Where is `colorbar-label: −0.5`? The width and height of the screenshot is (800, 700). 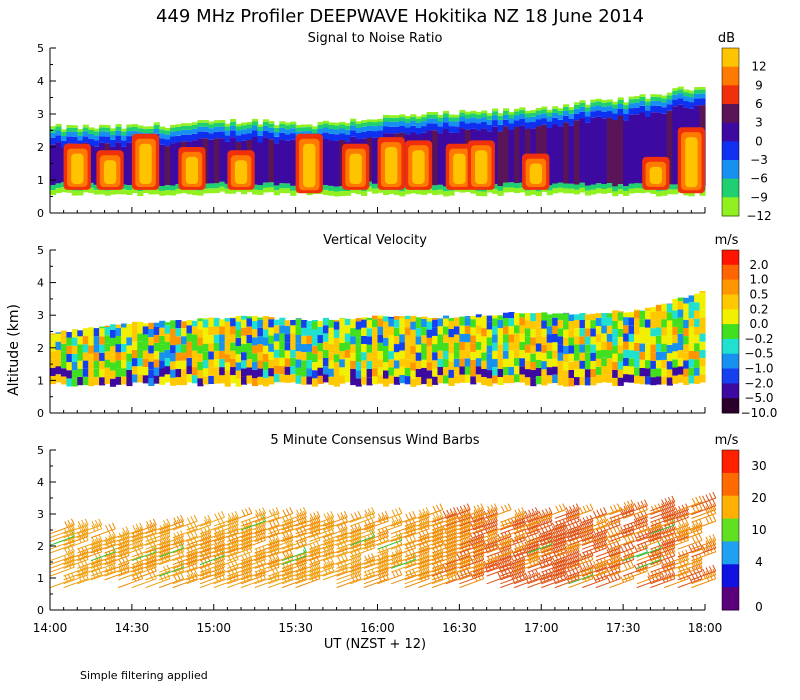
colorbar-label: −0.5 is located at coordinates (758, 354).